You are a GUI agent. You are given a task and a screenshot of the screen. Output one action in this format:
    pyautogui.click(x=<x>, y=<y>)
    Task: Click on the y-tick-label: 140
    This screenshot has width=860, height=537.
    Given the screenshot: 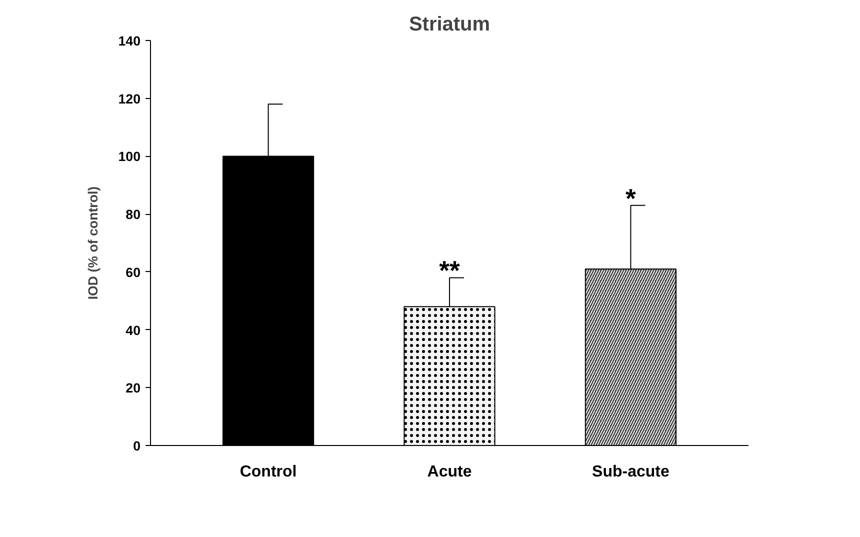 What is the action you would take?
    pyautogui.click(x=129, y=41)
    